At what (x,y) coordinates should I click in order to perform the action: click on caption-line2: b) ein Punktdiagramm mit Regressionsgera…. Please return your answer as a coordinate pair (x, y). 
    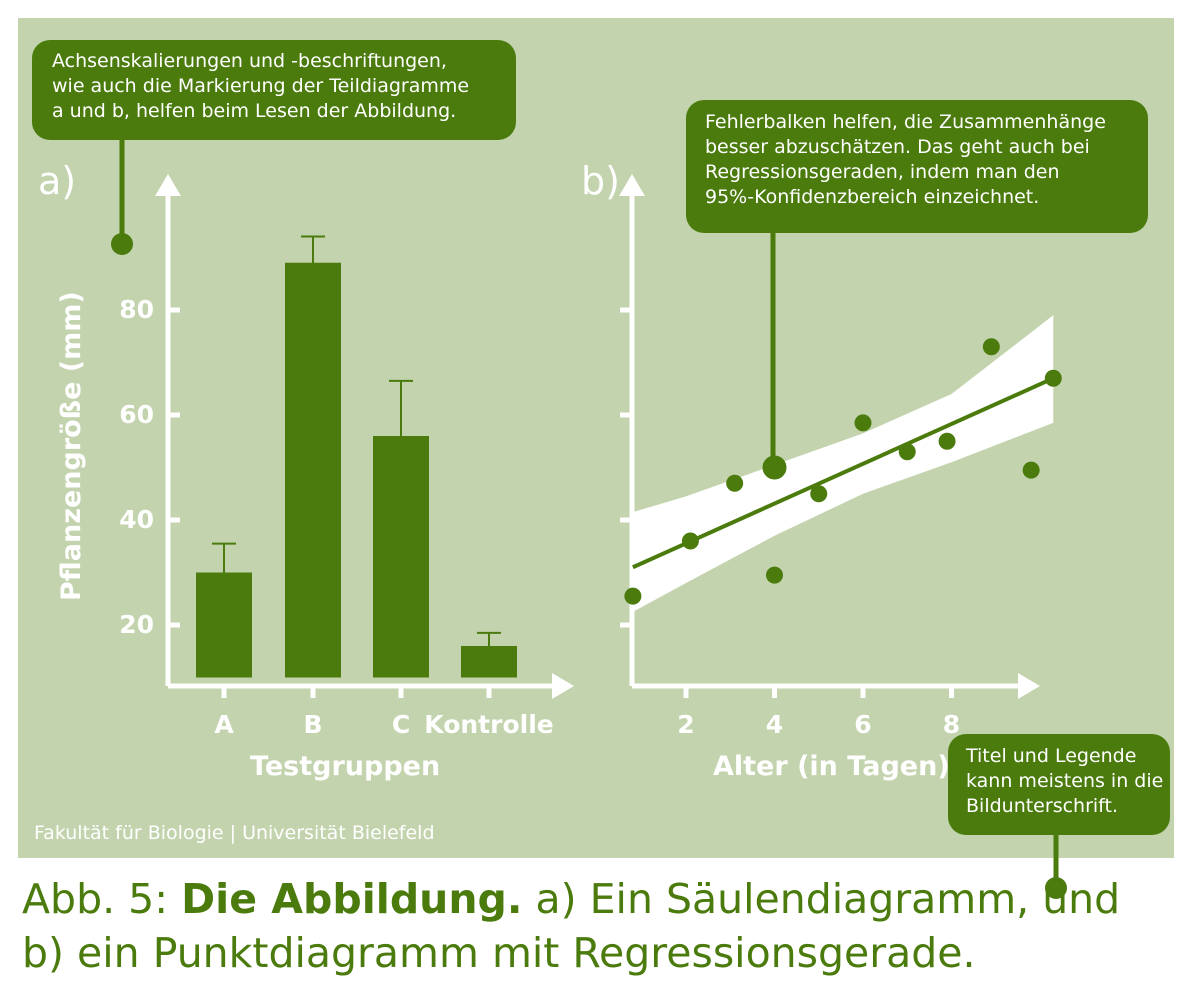
    Looking at the image, I should click on (499, 953).